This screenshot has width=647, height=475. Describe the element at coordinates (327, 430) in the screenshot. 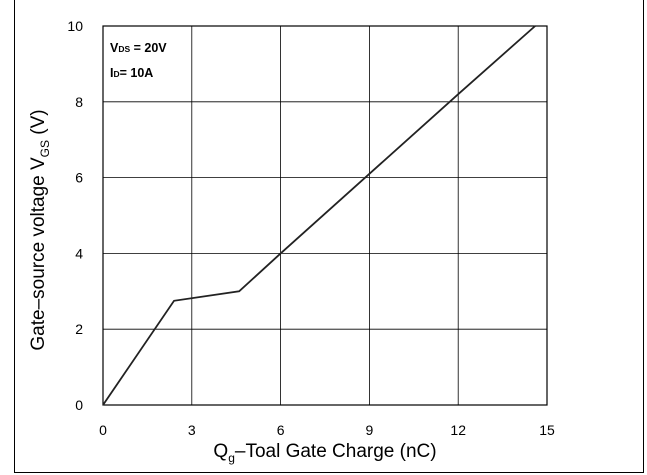

I see `x-tick-labels: 0 3 6 9 12 15` at that location.